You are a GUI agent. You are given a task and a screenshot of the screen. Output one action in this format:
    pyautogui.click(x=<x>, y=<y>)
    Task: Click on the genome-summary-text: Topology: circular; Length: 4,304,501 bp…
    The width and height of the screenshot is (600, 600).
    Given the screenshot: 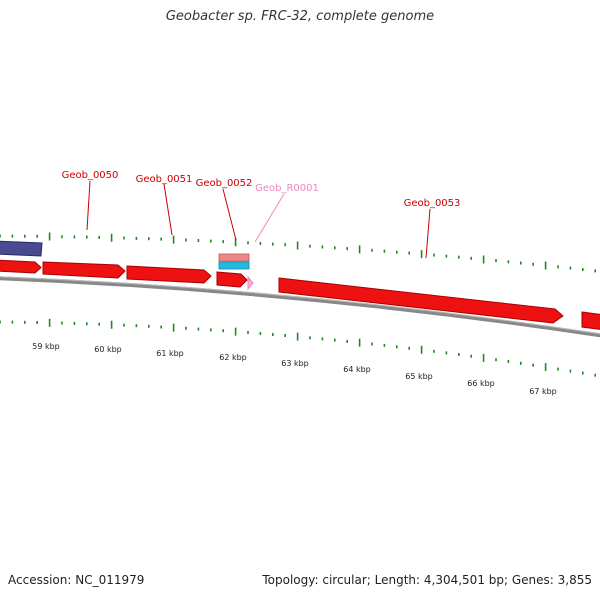 What is the action you would take?
    pyautogui.click(x=427, y=580)
    